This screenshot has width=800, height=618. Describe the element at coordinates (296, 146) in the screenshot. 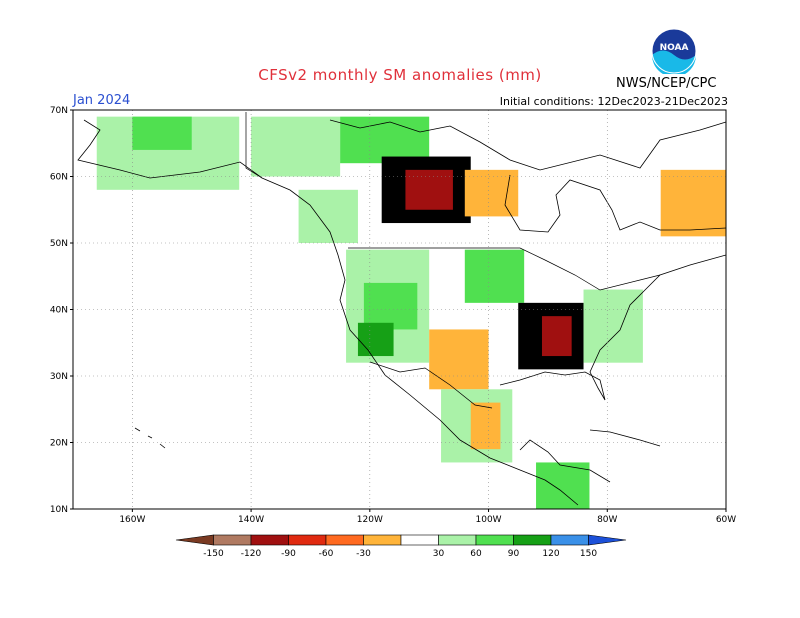

I see `anomaly-region-yukon` at that location.